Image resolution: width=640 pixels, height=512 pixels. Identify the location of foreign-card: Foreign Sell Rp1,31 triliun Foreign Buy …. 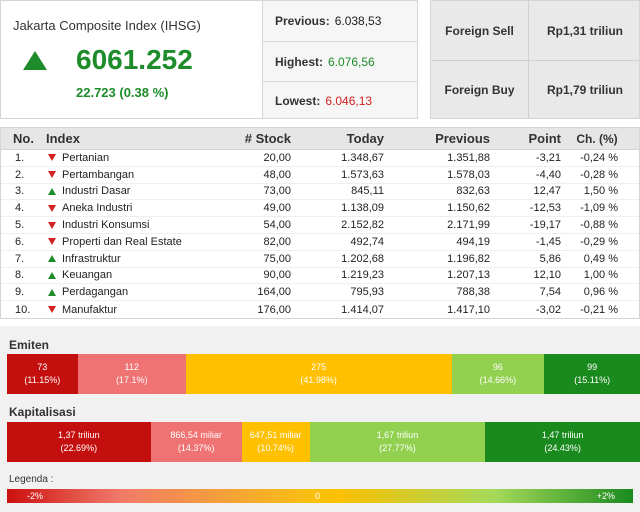
(535, 59).